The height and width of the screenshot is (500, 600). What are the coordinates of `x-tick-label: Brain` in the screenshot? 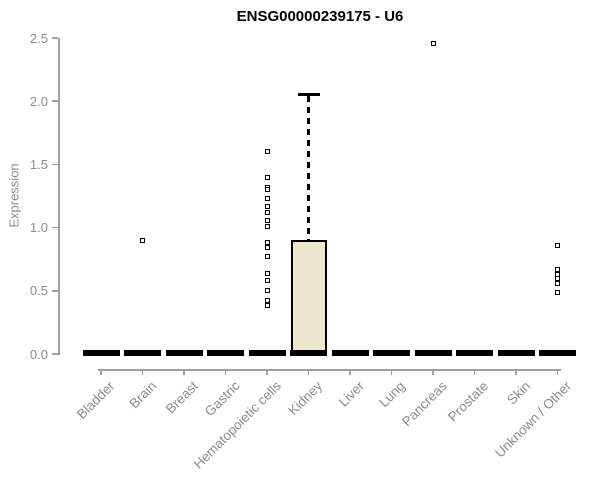 It's located at (143, 395).